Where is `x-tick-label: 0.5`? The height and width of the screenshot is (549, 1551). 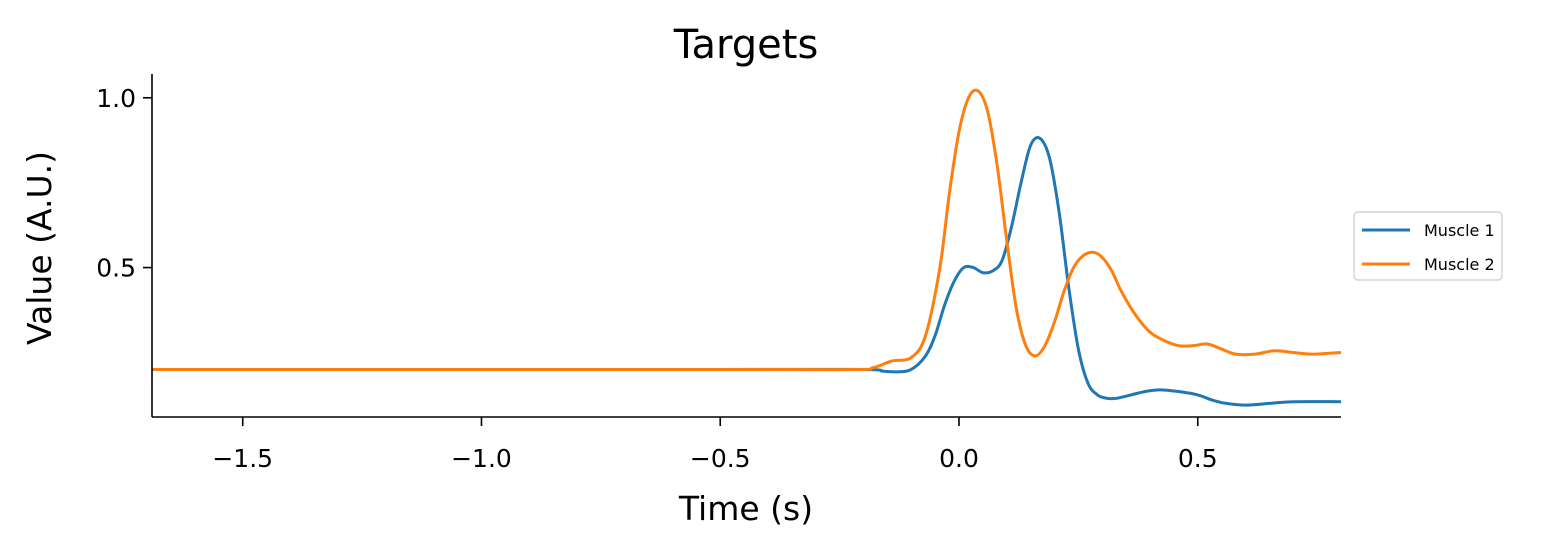
x-tick-label: 0.5 is located at coordinates (1198, 458).